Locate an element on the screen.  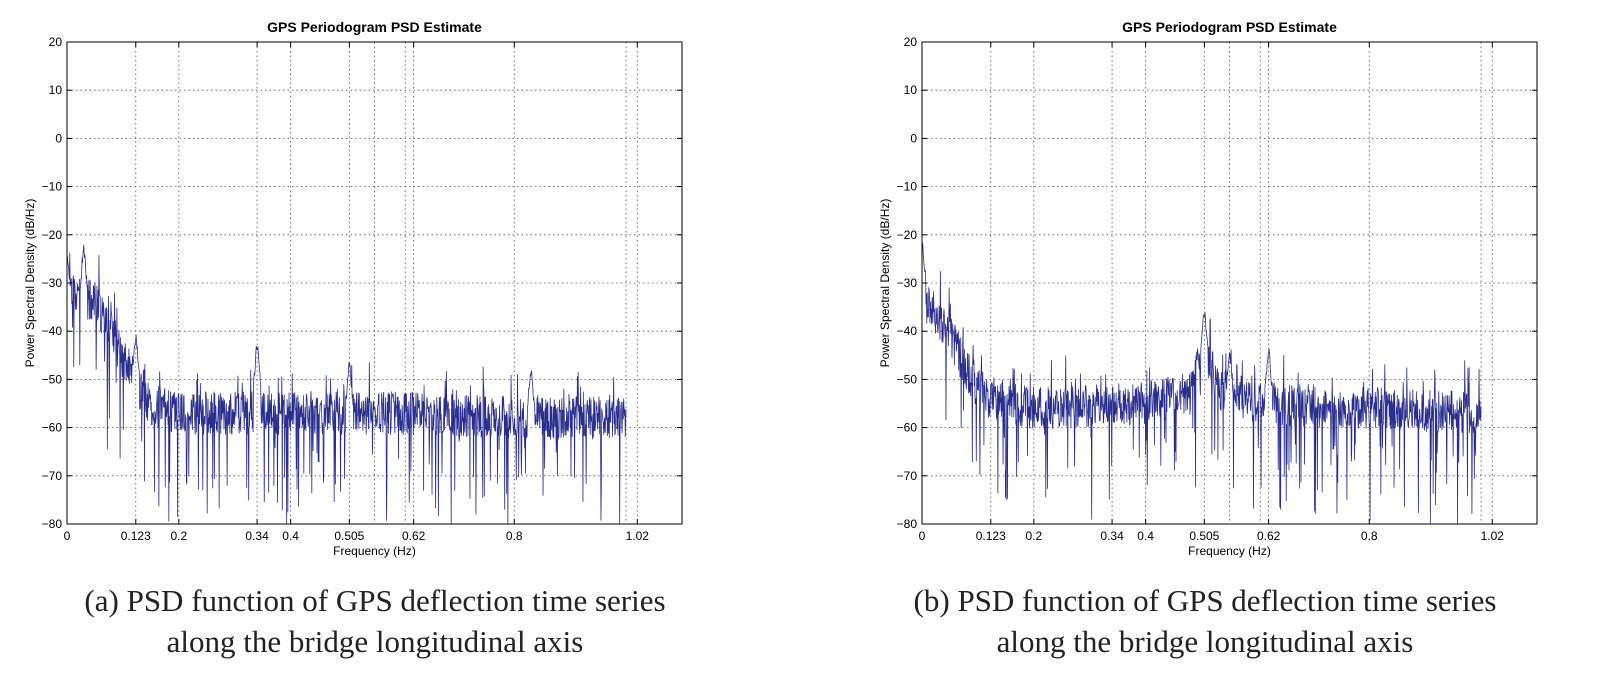
chart-b-title: GPS Periodogram PSD Estimate is located at coordinates (1229, 27).